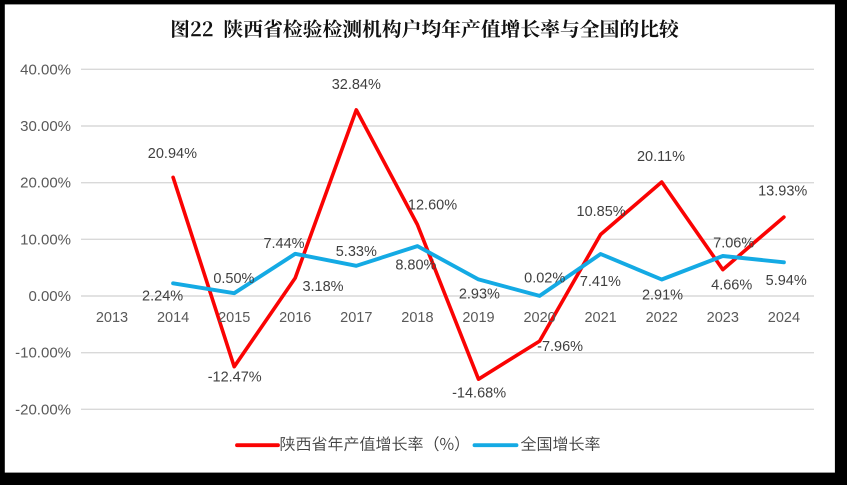 The width and height of the screenshot is (847, 485). What do you see at coordinates (45, 183) in the screenshot?
I see `svg-text: 20.00%` at bounding box center [45, 183].